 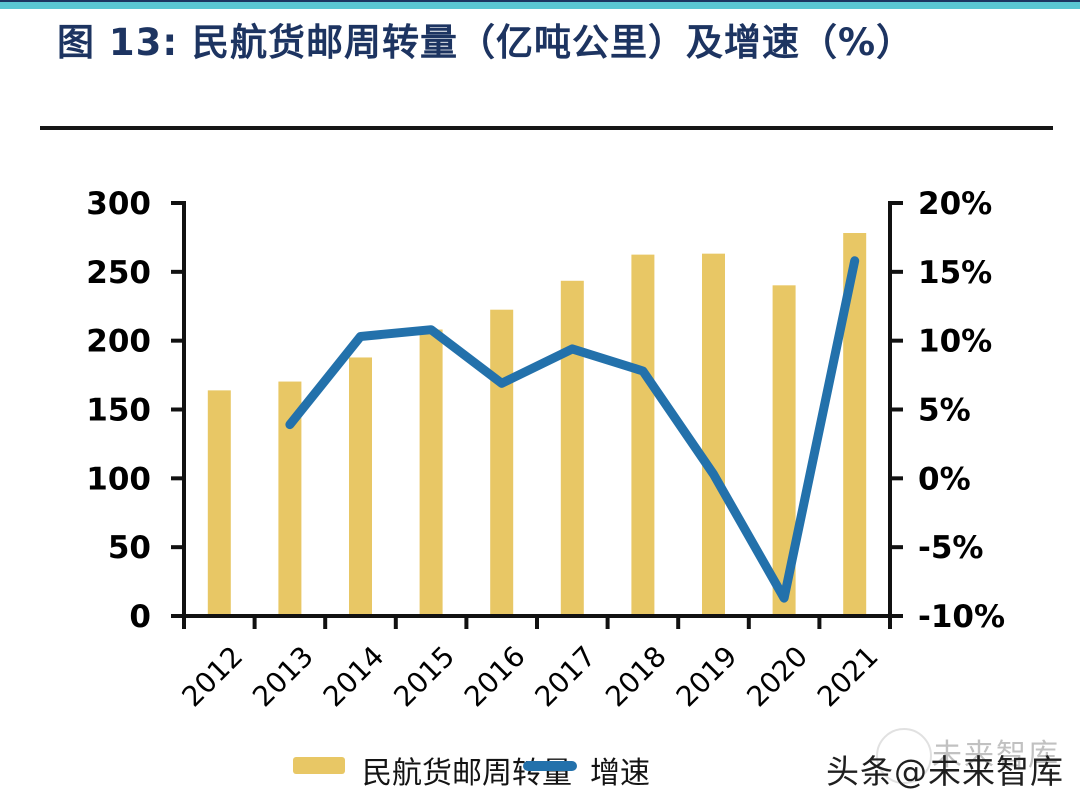 I want to click on x-tick-label-2014: 2014, so click(x=354, y=677).